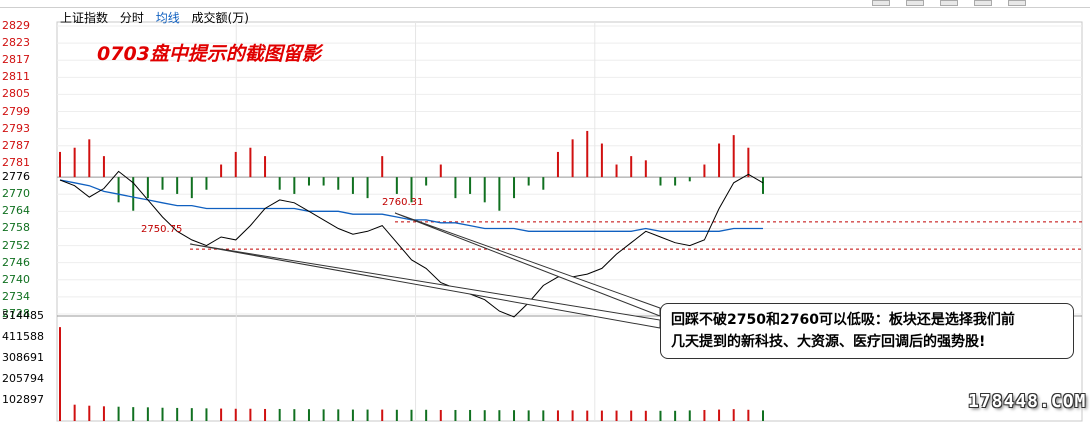 This screenshot has height=424, width=1090. What do you see at coordinates (403, 202) in the screenshot?
I see `high-level-label: 2760.31` at bounding box center [403, 202].